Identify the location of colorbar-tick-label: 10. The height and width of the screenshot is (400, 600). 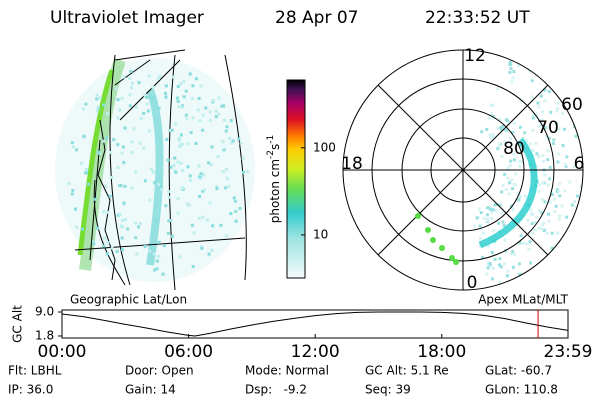
(320, 234).